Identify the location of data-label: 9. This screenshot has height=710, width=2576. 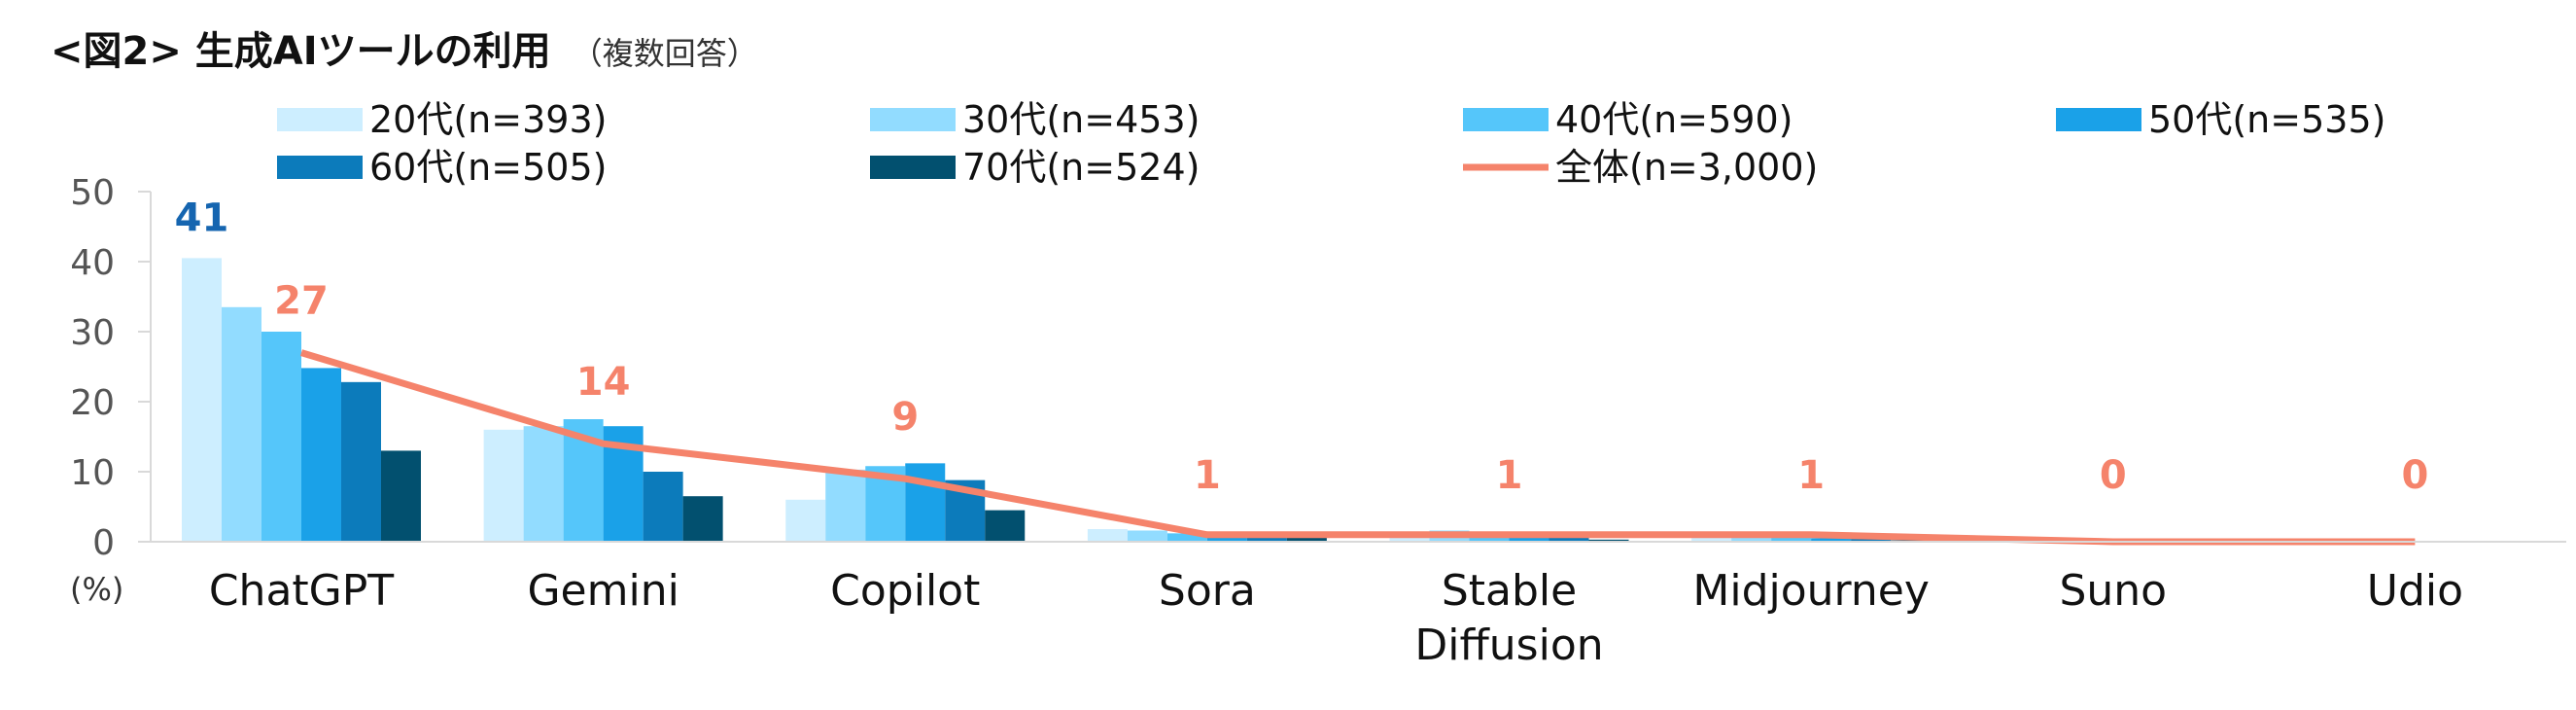
(905, 417).